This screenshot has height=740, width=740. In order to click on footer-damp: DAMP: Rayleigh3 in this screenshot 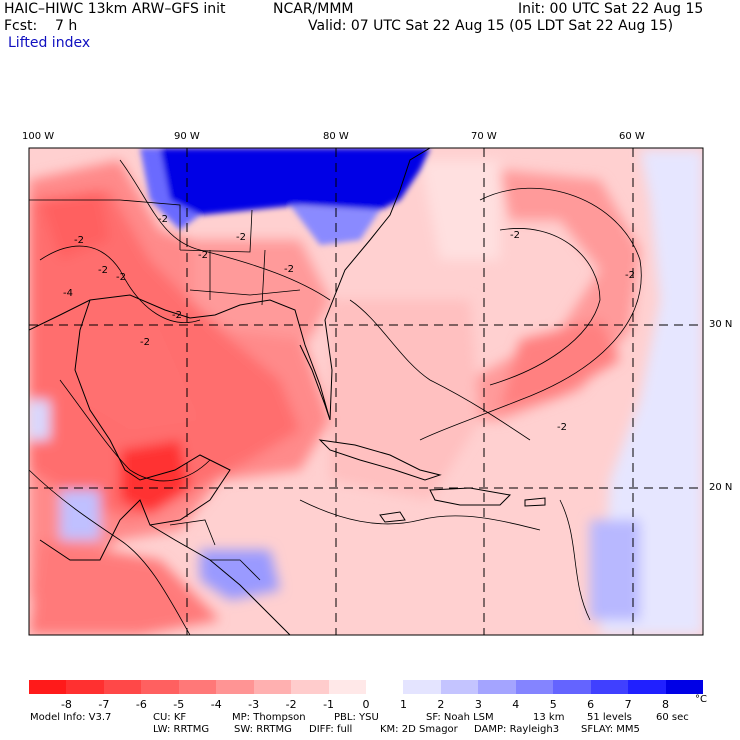, I will do `click(517, 729)`.